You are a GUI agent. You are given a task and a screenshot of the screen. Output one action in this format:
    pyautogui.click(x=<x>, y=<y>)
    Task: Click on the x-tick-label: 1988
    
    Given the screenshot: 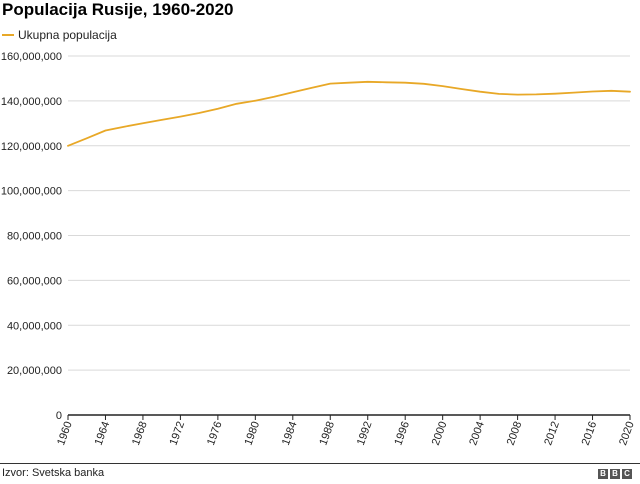 What is the action you would take?
    pyautogui.click(x=327, y=433)
    